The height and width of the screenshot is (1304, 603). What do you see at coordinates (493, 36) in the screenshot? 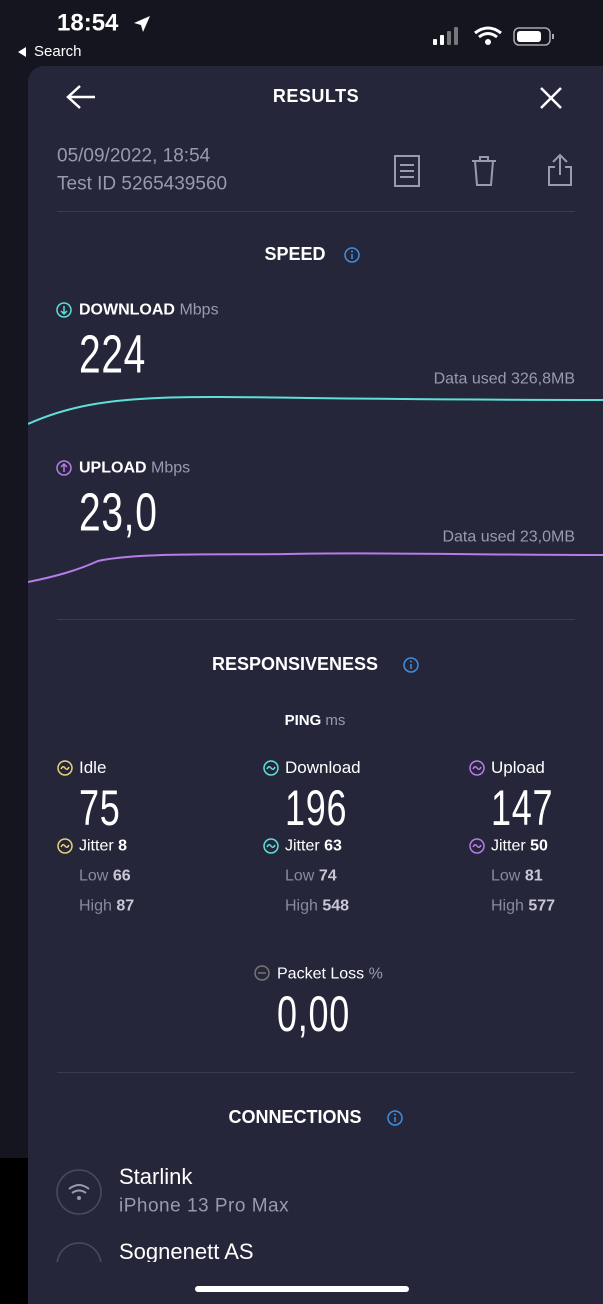
I see `status-icons` at bounding box center [493, 36].